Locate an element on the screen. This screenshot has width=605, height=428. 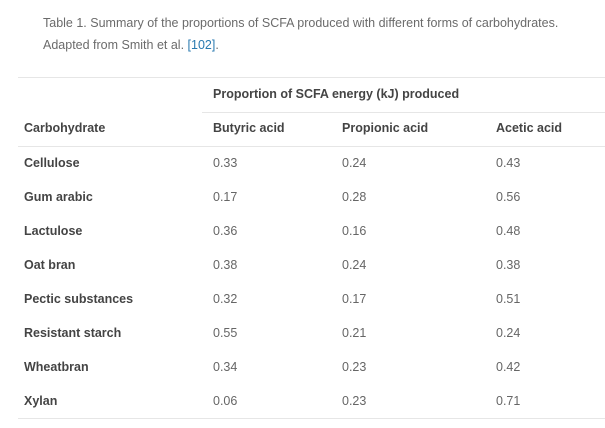
cell-acetic: 0.71 is located at coordinates (508, 401).